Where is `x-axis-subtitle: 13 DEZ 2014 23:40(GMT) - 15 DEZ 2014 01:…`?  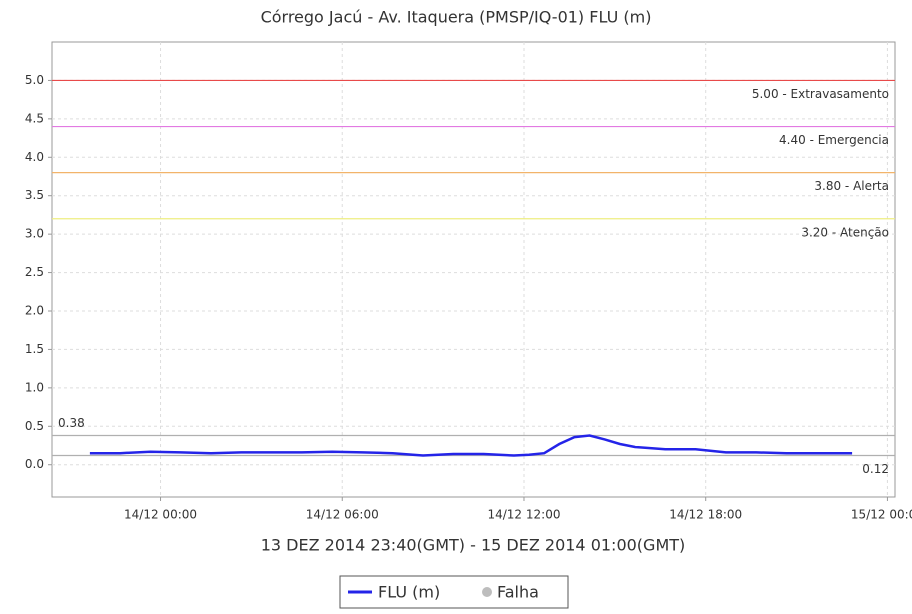 x-axis-subtitle: 13 DEZ 2014 23:40(GMT) - 15 DEZ 2014 01:… is located at coordinates (473, 545).